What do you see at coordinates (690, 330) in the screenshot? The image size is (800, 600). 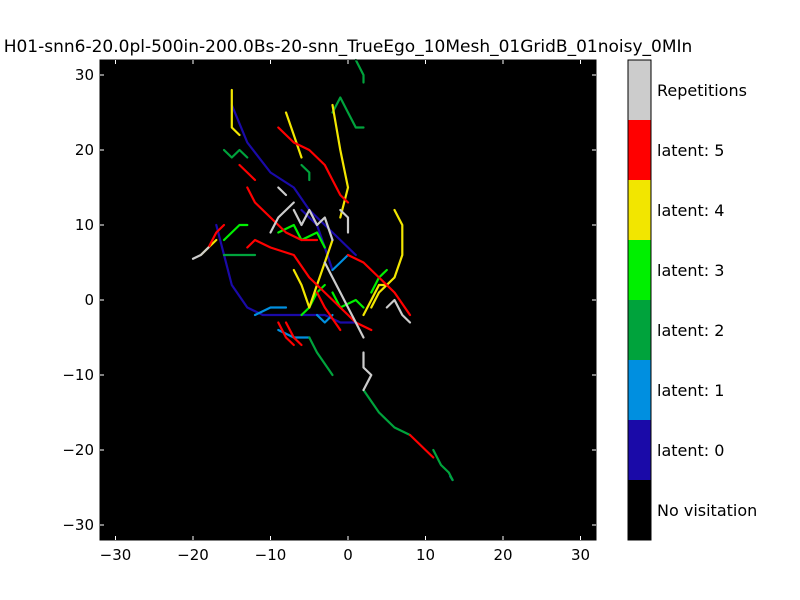 I see `colorbar-label: latent: 2` at bounding box center [690, 330].